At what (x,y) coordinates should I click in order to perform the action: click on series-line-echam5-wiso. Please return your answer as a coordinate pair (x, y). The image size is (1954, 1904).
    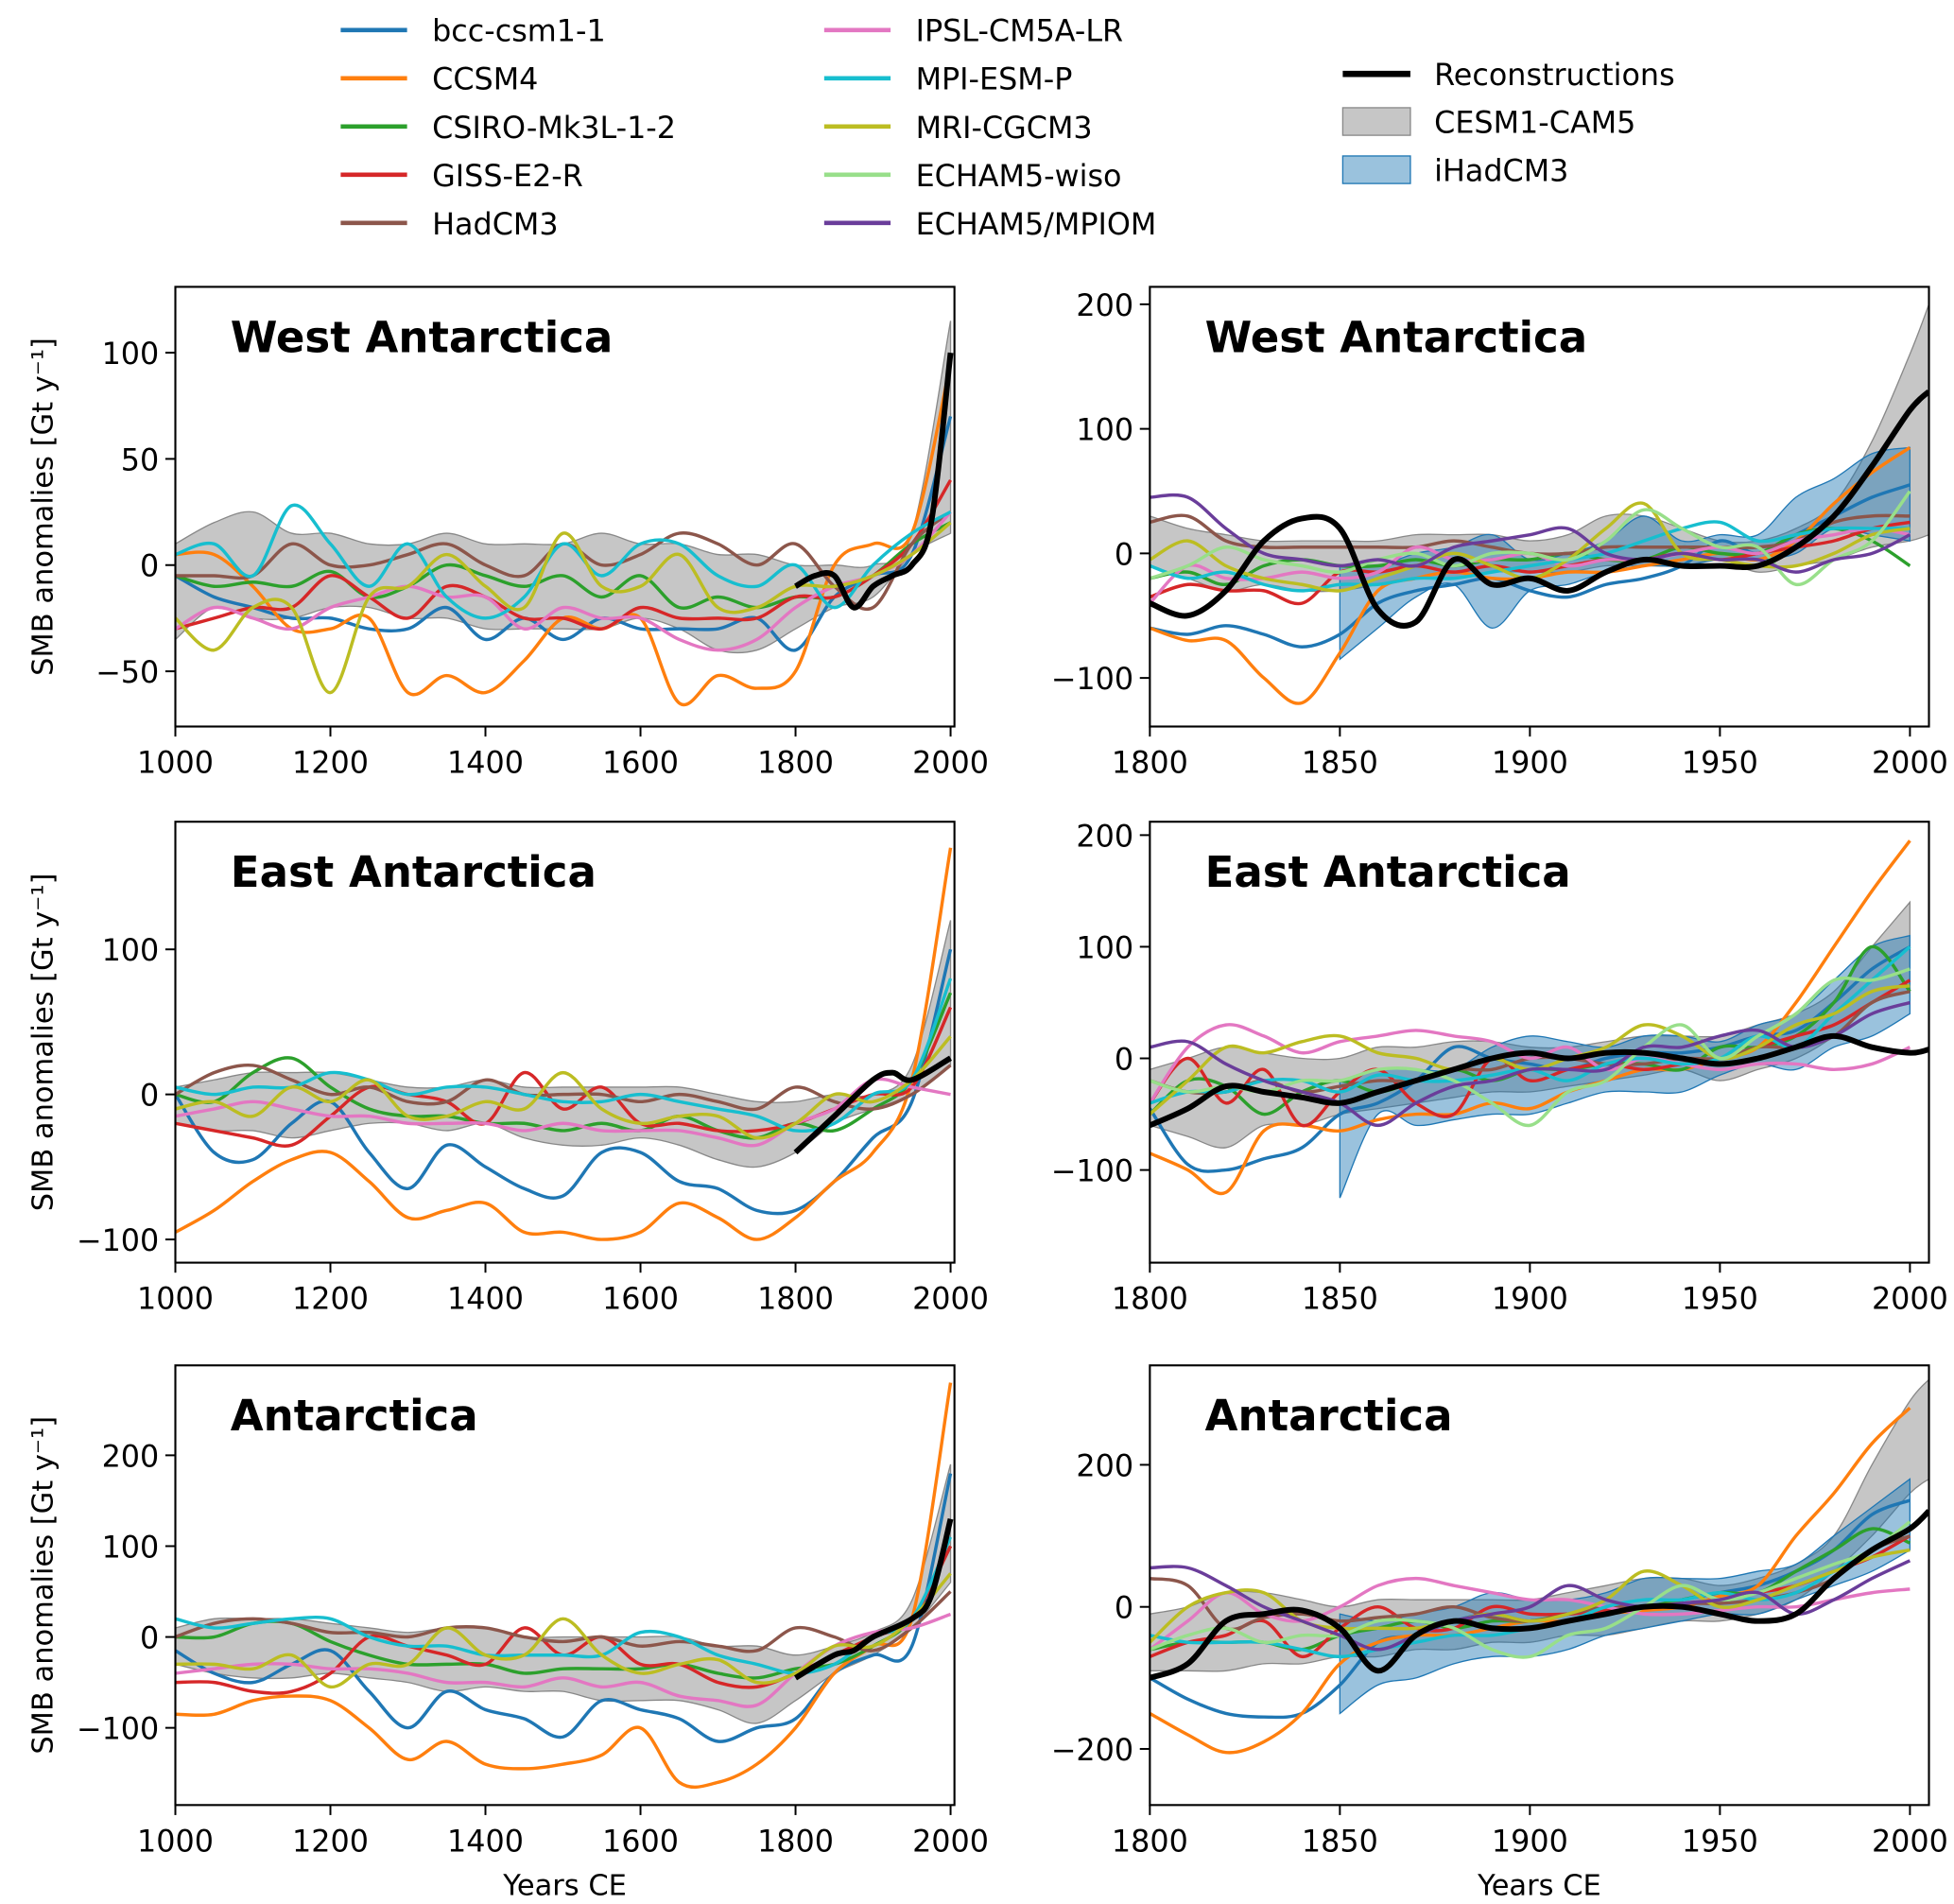
    Looking at the image, I should click on (1531, 1048).